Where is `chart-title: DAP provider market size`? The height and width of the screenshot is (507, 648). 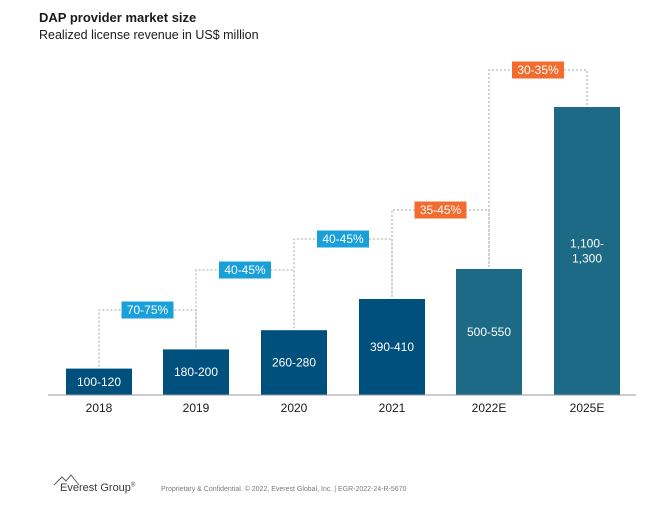
chart-title: DAP provider market size is located at coordinates (118, 17).